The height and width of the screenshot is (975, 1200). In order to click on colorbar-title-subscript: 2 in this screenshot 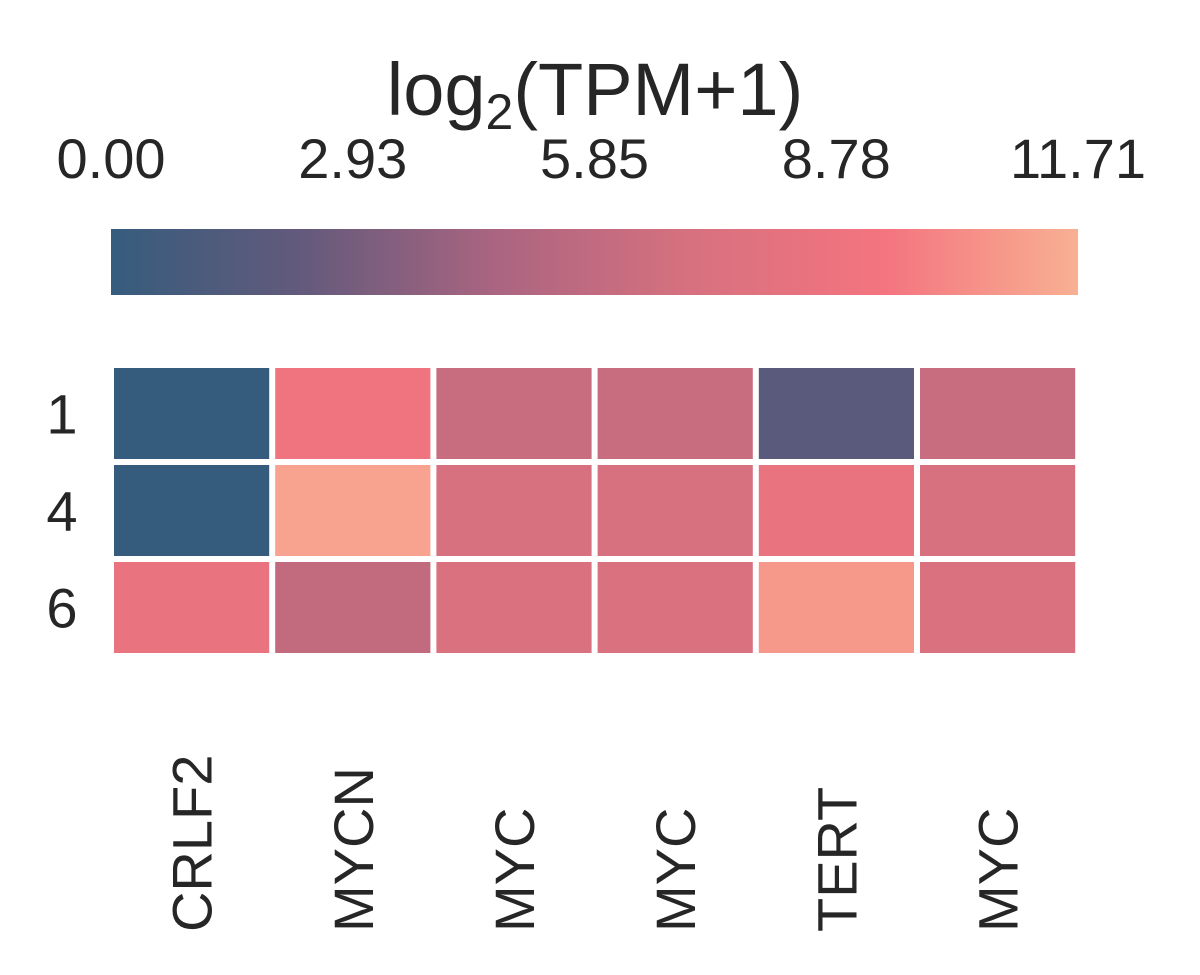, I will do `click(500, 112)`.